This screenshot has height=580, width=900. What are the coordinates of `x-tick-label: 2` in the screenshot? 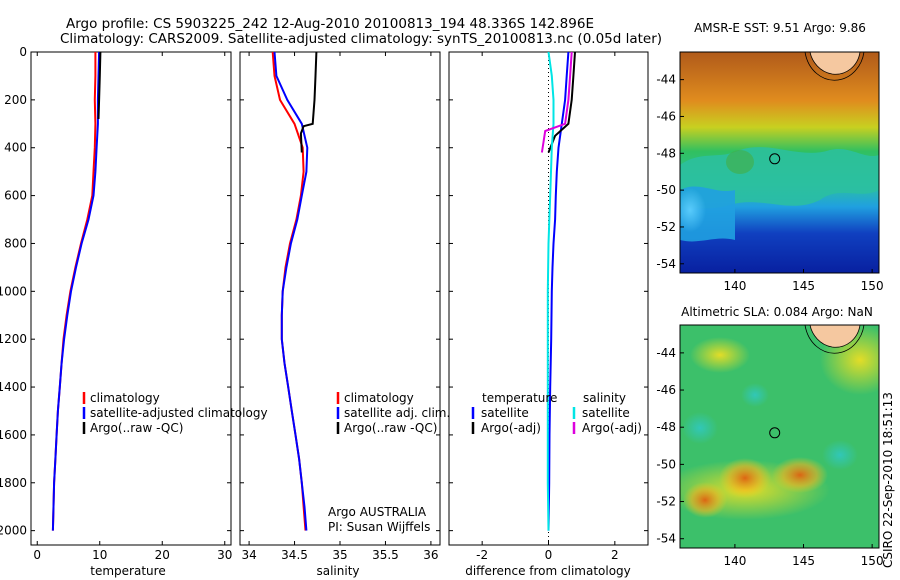 It's located at (615, 555).